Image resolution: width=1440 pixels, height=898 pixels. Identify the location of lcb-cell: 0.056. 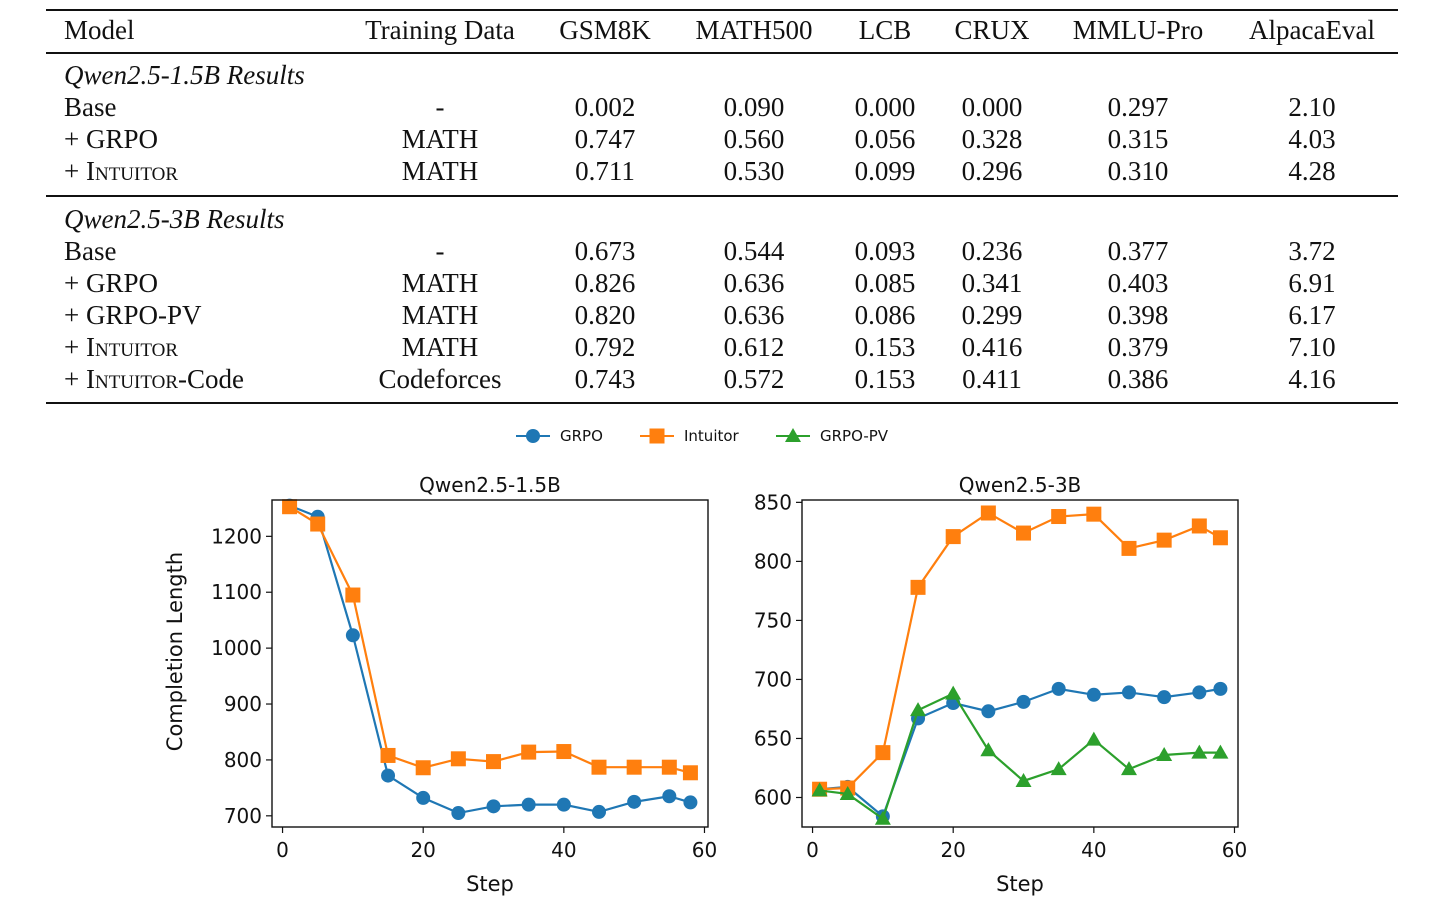
(885, 139).